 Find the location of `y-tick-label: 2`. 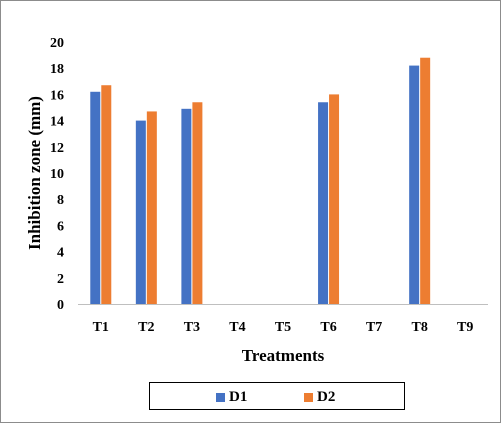

y-tick-label: 2 is located at coordinates (60, 279).